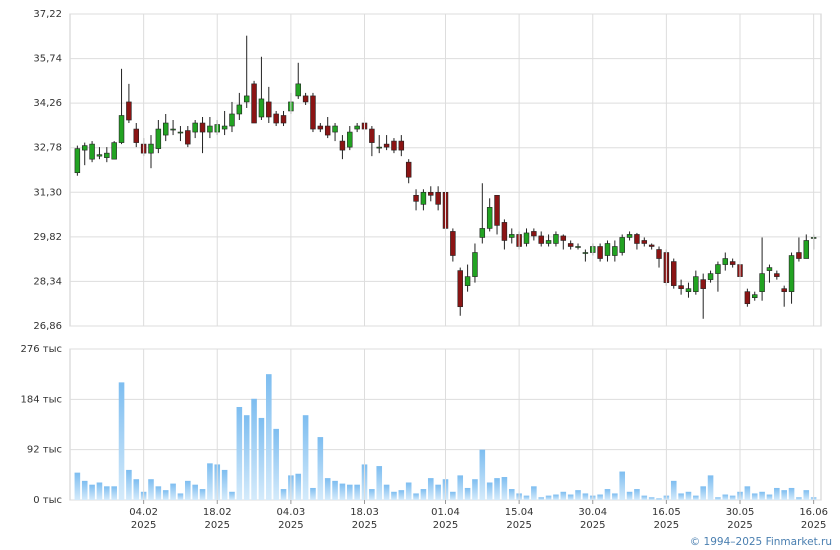 The width and height of the screenshot is (840, 550). What do you see at coordinates (41, 399) in the screenshot?
I see `y-tick-label: 184 тыс` at bounding box center [41, 399].